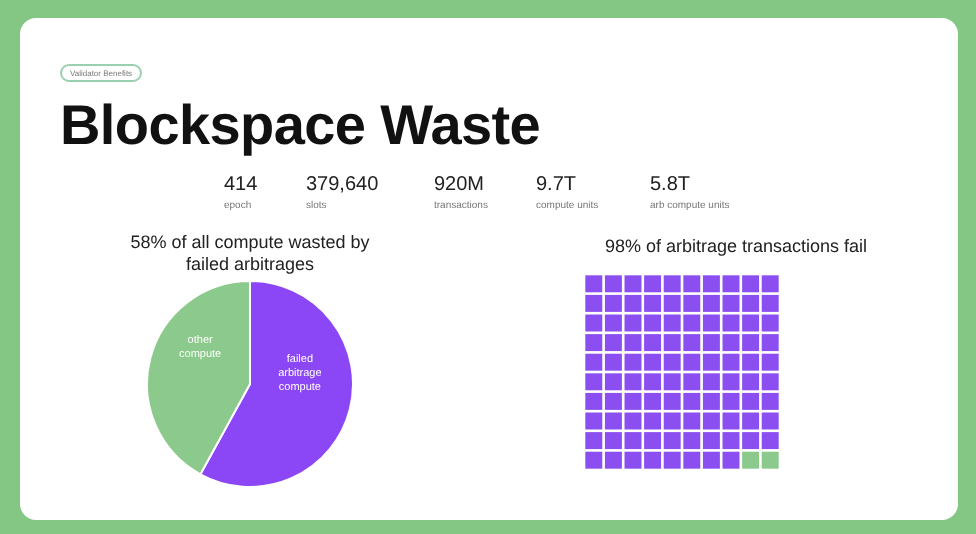 The image size is (976, 534). Describe the element at coordinates (241, 185) in the screenshot. I see `text: 414` at that location.